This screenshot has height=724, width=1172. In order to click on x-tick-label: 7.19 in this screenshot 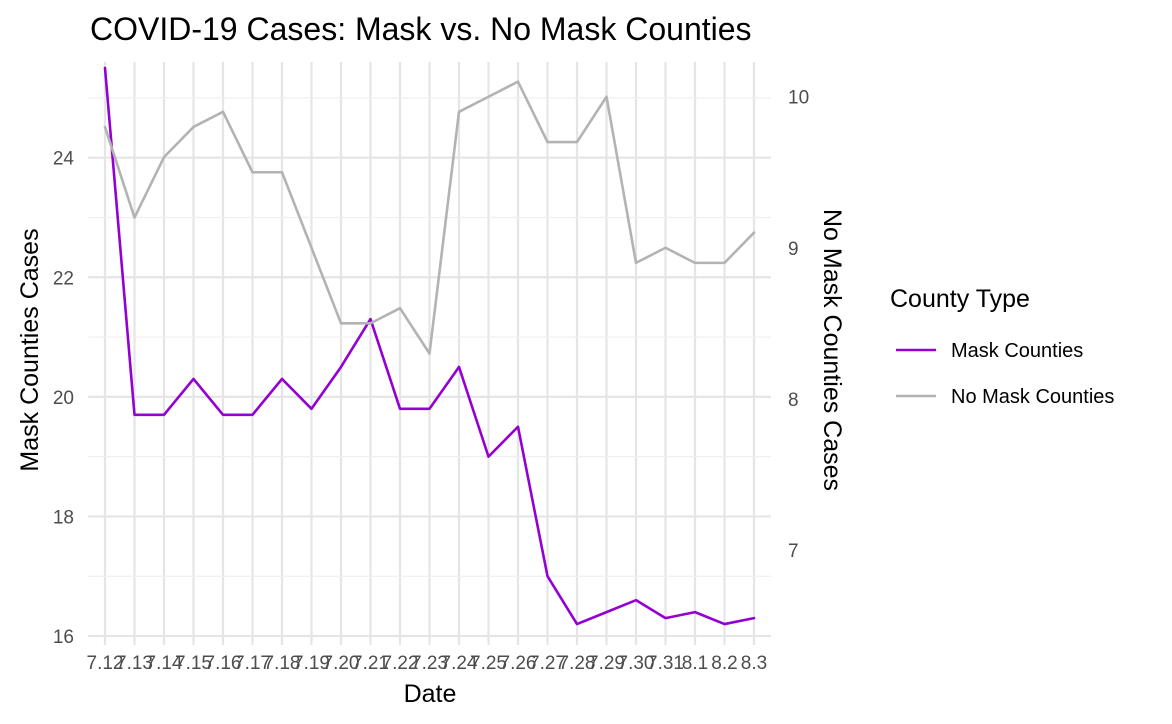, I will do `click(311, 663)`.